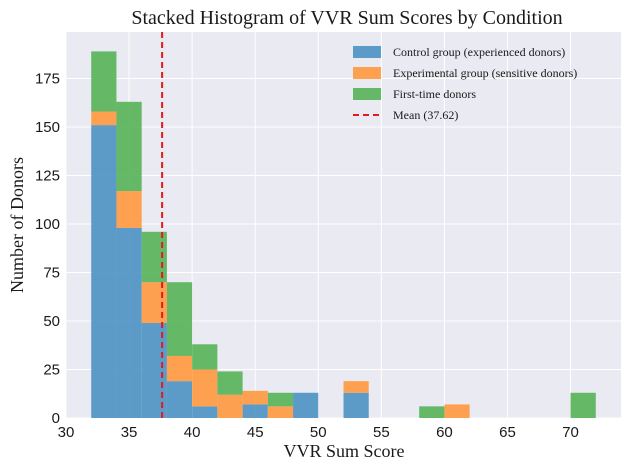  What do you see at coordinates (434, 94) in the screenshot?
I see `legend-label: First-time donors` at bounding box center [434, 94].